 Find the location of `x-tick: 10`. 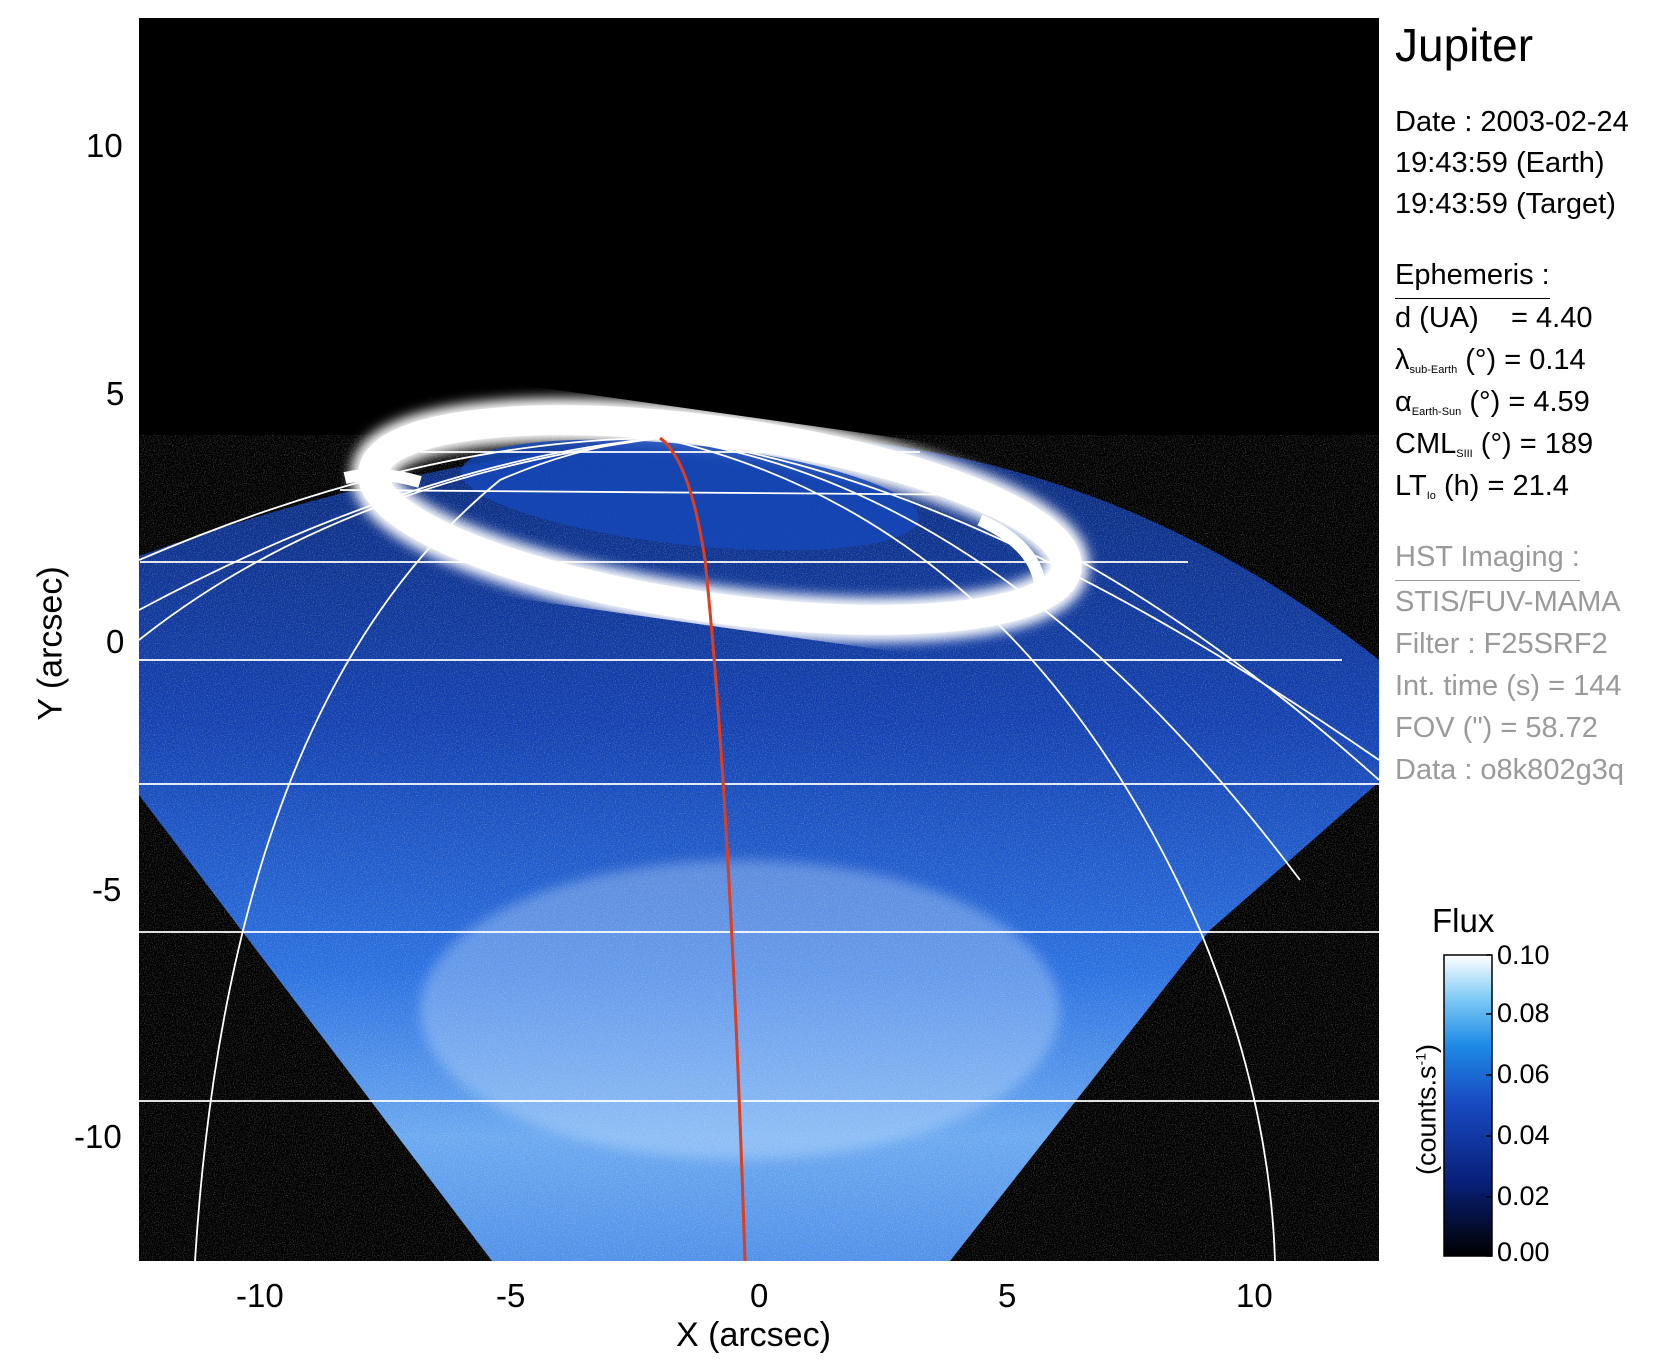

x-tick: 10 is located at coordinates (1254, 1295).